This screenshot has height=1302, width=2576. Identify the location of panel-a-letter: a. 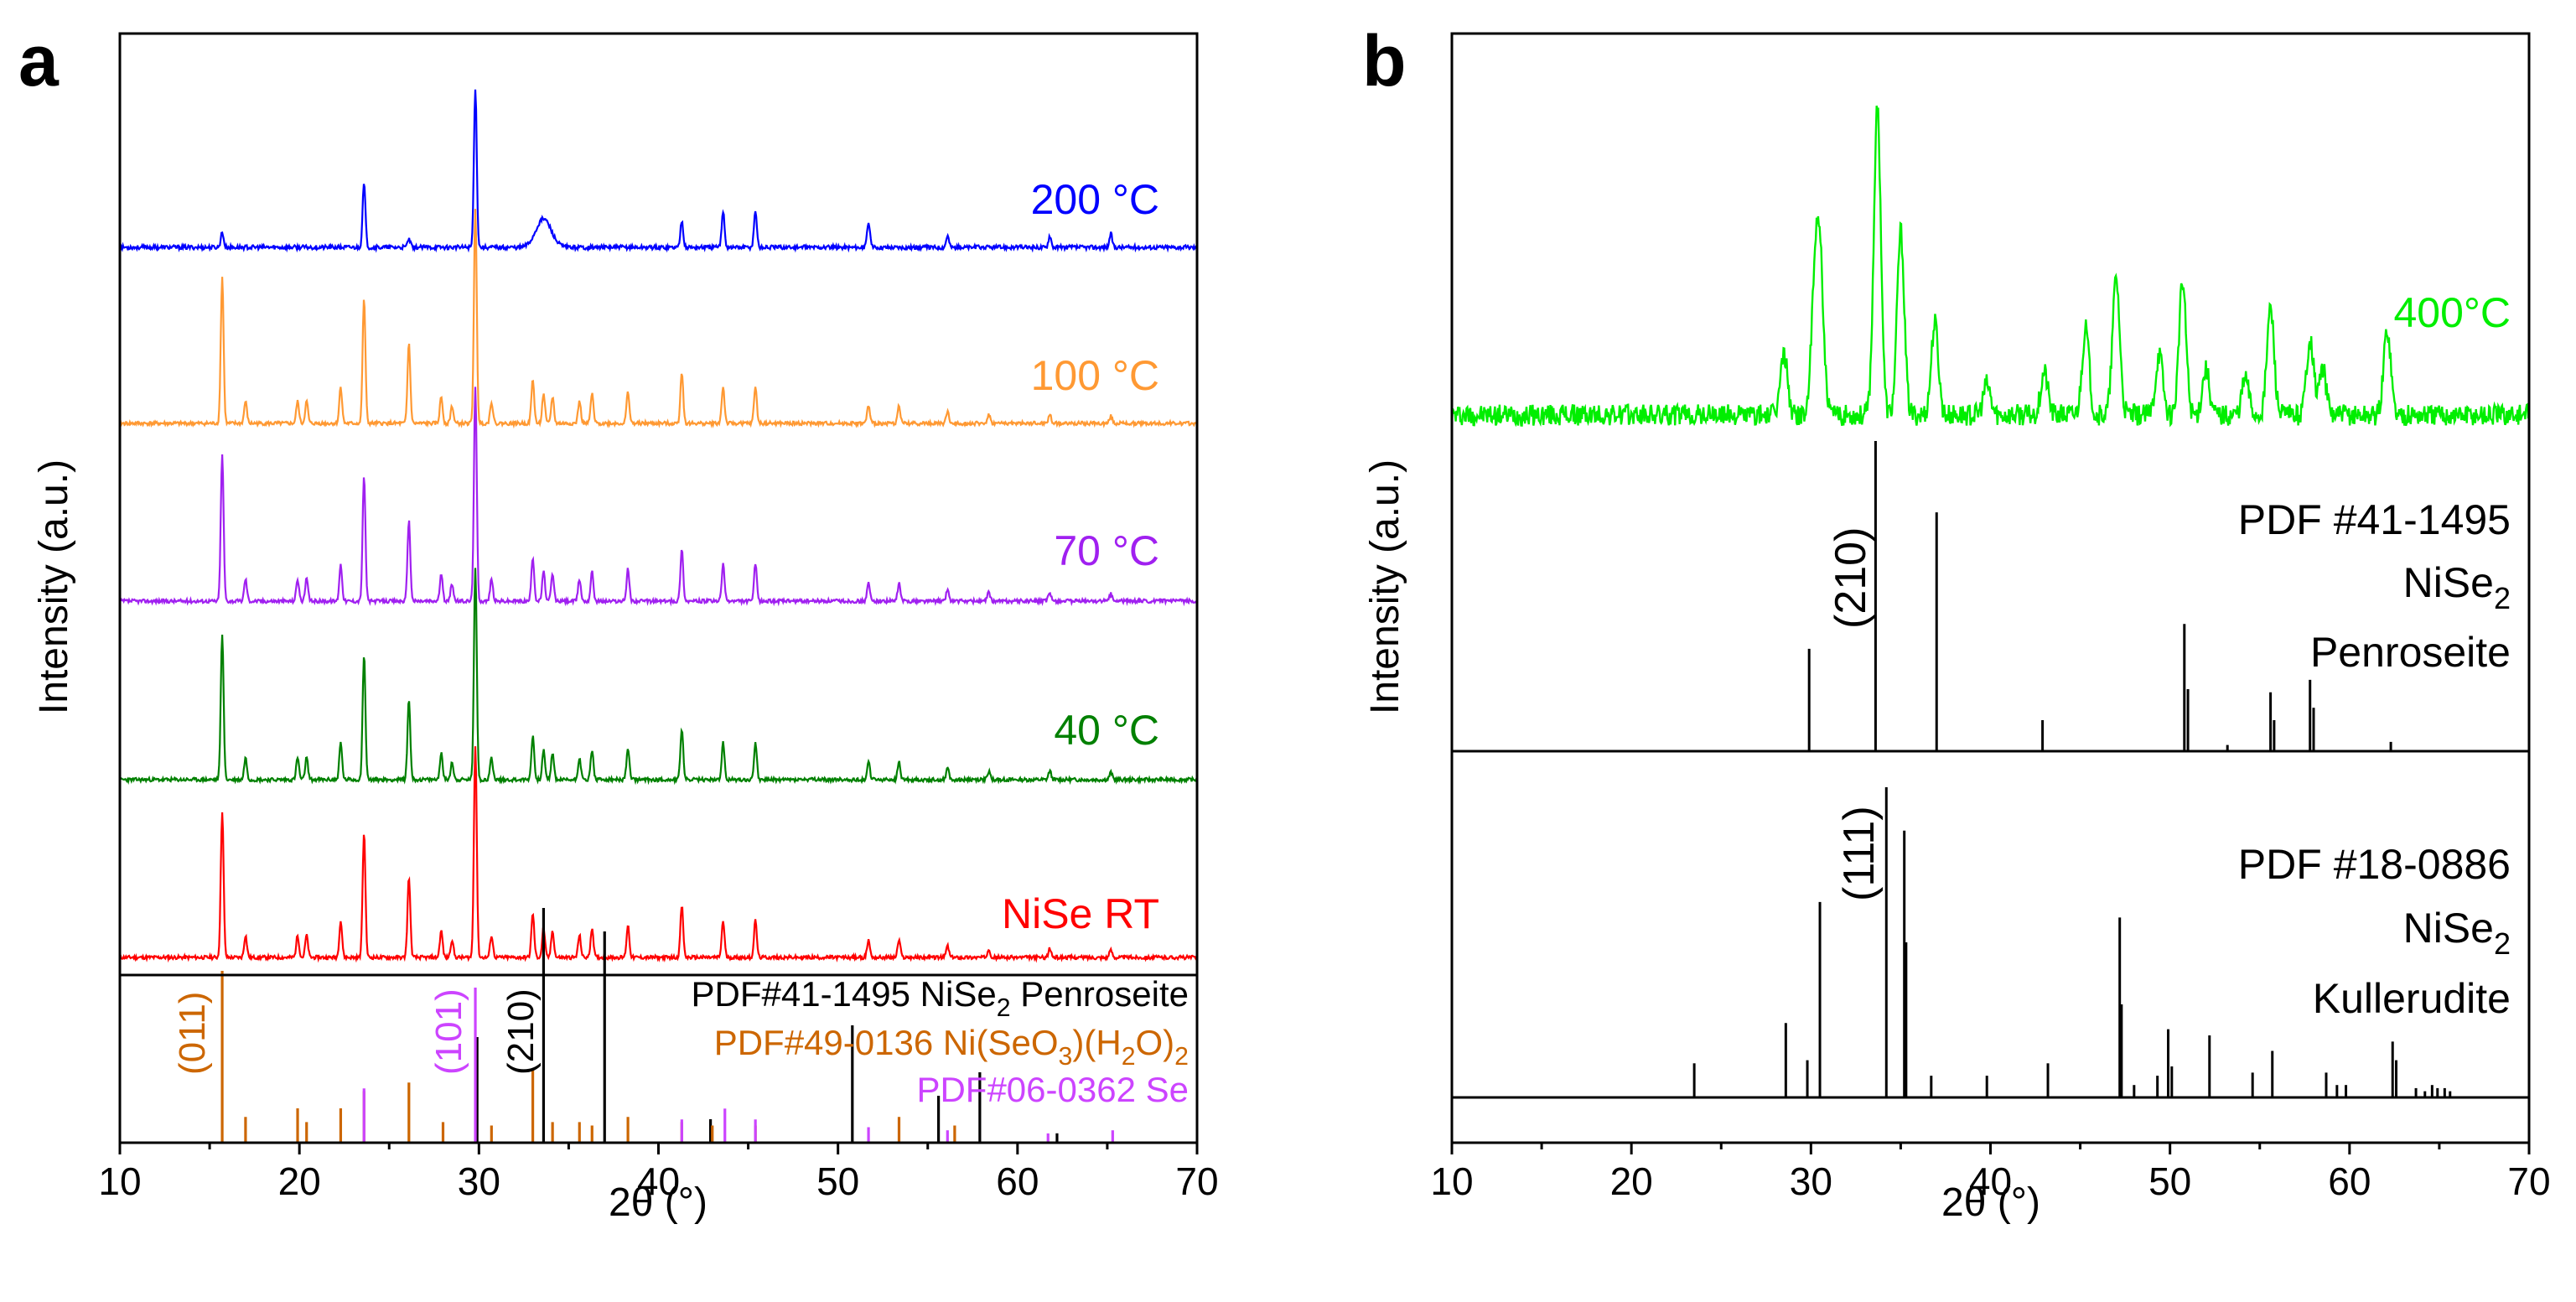
(39, 61).